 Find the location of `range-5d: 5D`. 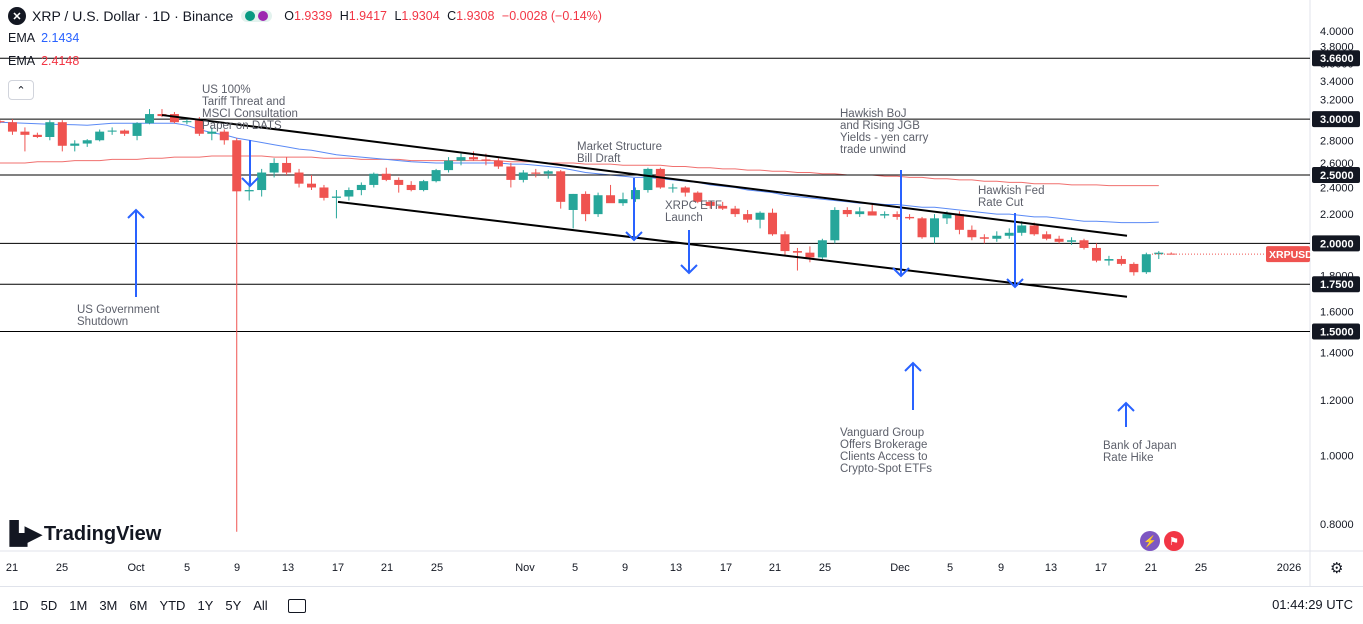

range-5d: 5D is located at coordinates (49, 605).